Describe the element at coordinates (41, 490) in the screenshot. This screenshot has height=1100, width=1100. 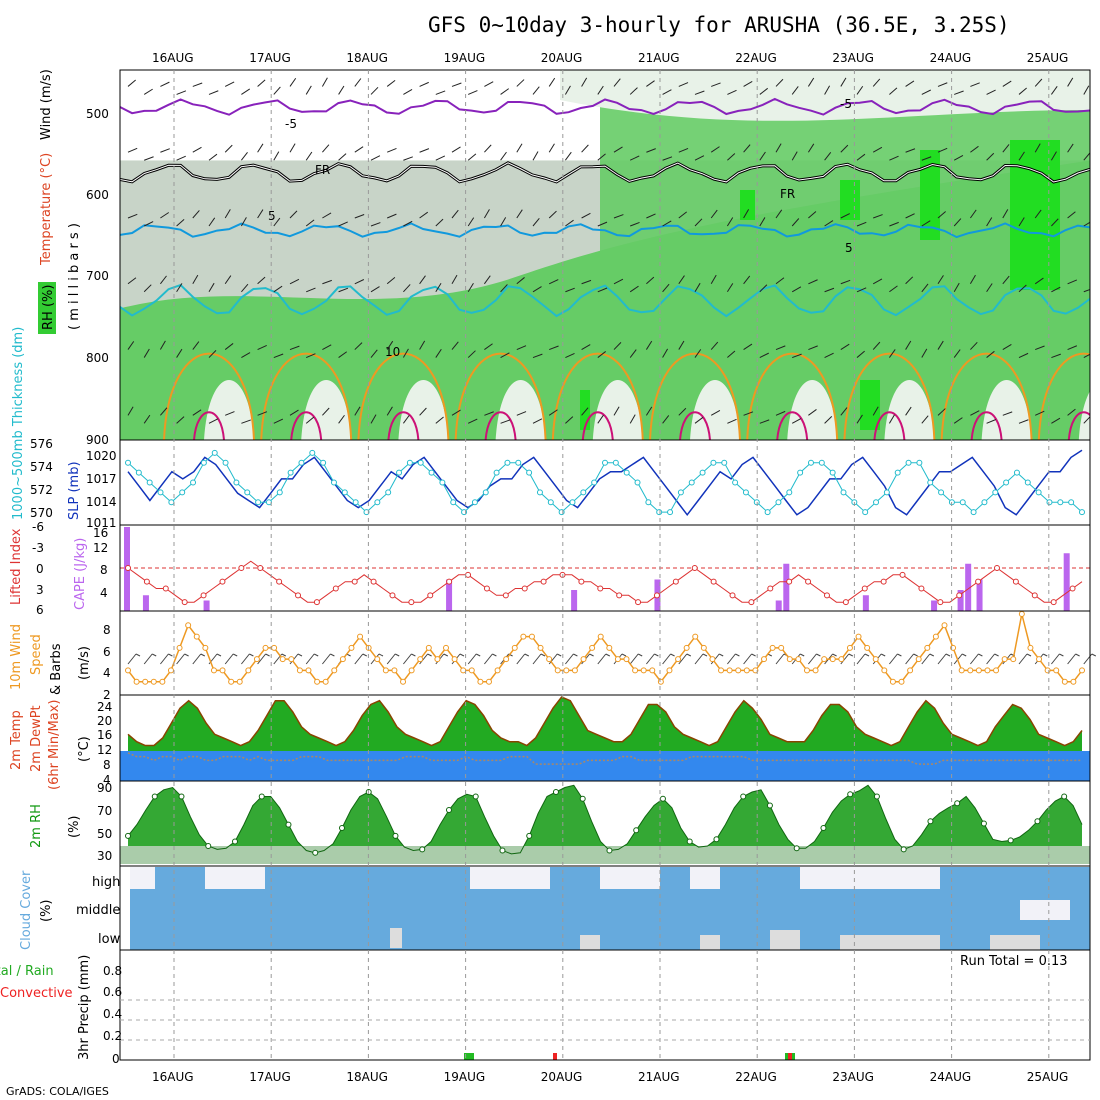
I see `thick-tick-2: 572` at that location.